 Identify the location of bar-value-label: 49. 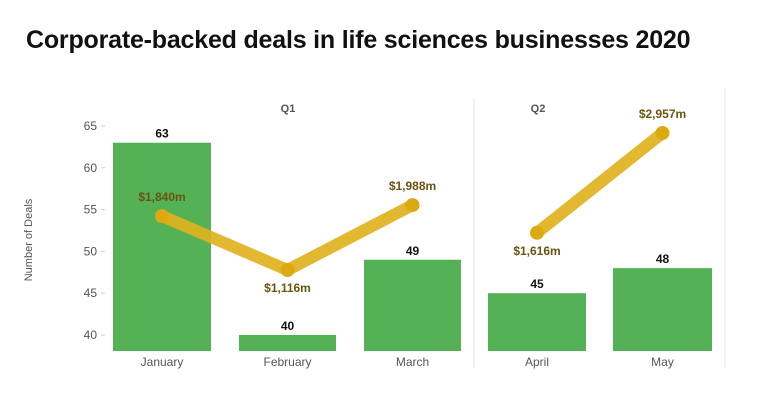
(413, 251).